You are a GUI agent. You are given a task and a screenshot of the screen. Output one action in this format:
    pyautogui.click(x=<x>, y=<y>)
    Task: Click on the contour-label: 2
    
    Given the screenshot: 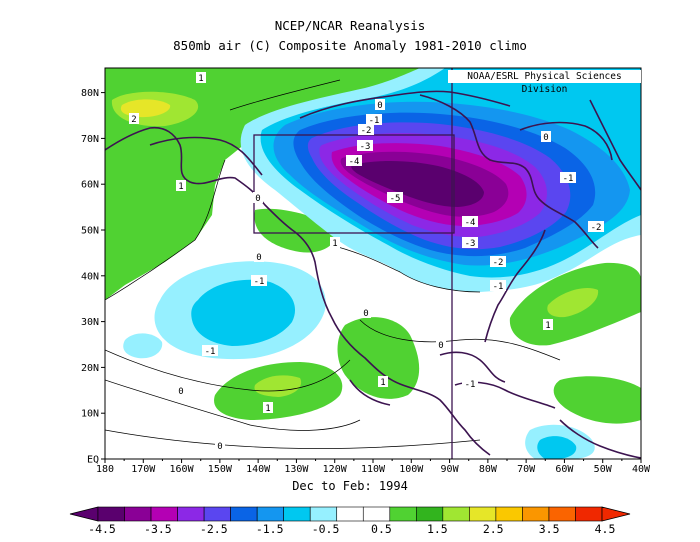 What is the action you would take?
    pyautogui.click(x=133, y=120)
    